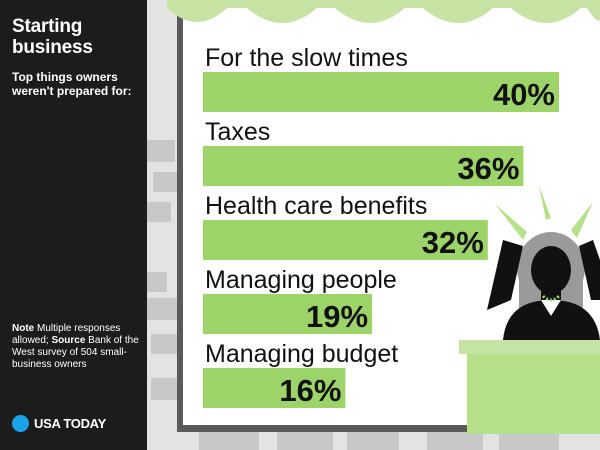 Image resolution: width=600 pixels, height=450 pixels. I want to click on owner-collar, so click(551, 308).